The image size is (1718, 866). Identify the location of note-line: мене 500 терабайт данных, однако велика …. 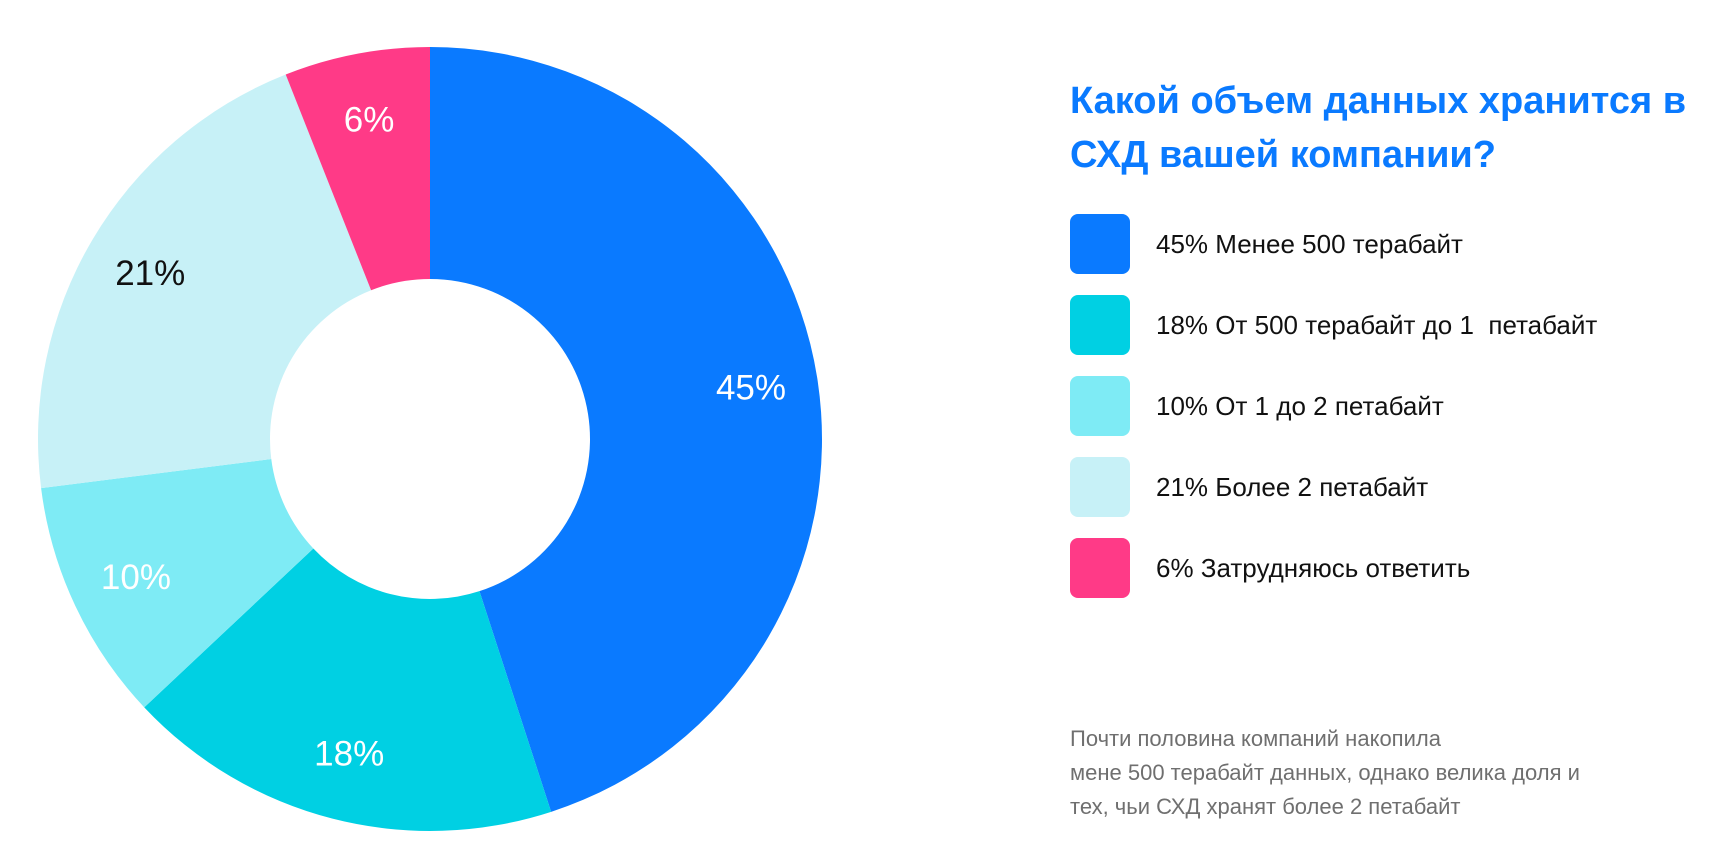
(1325, 772).